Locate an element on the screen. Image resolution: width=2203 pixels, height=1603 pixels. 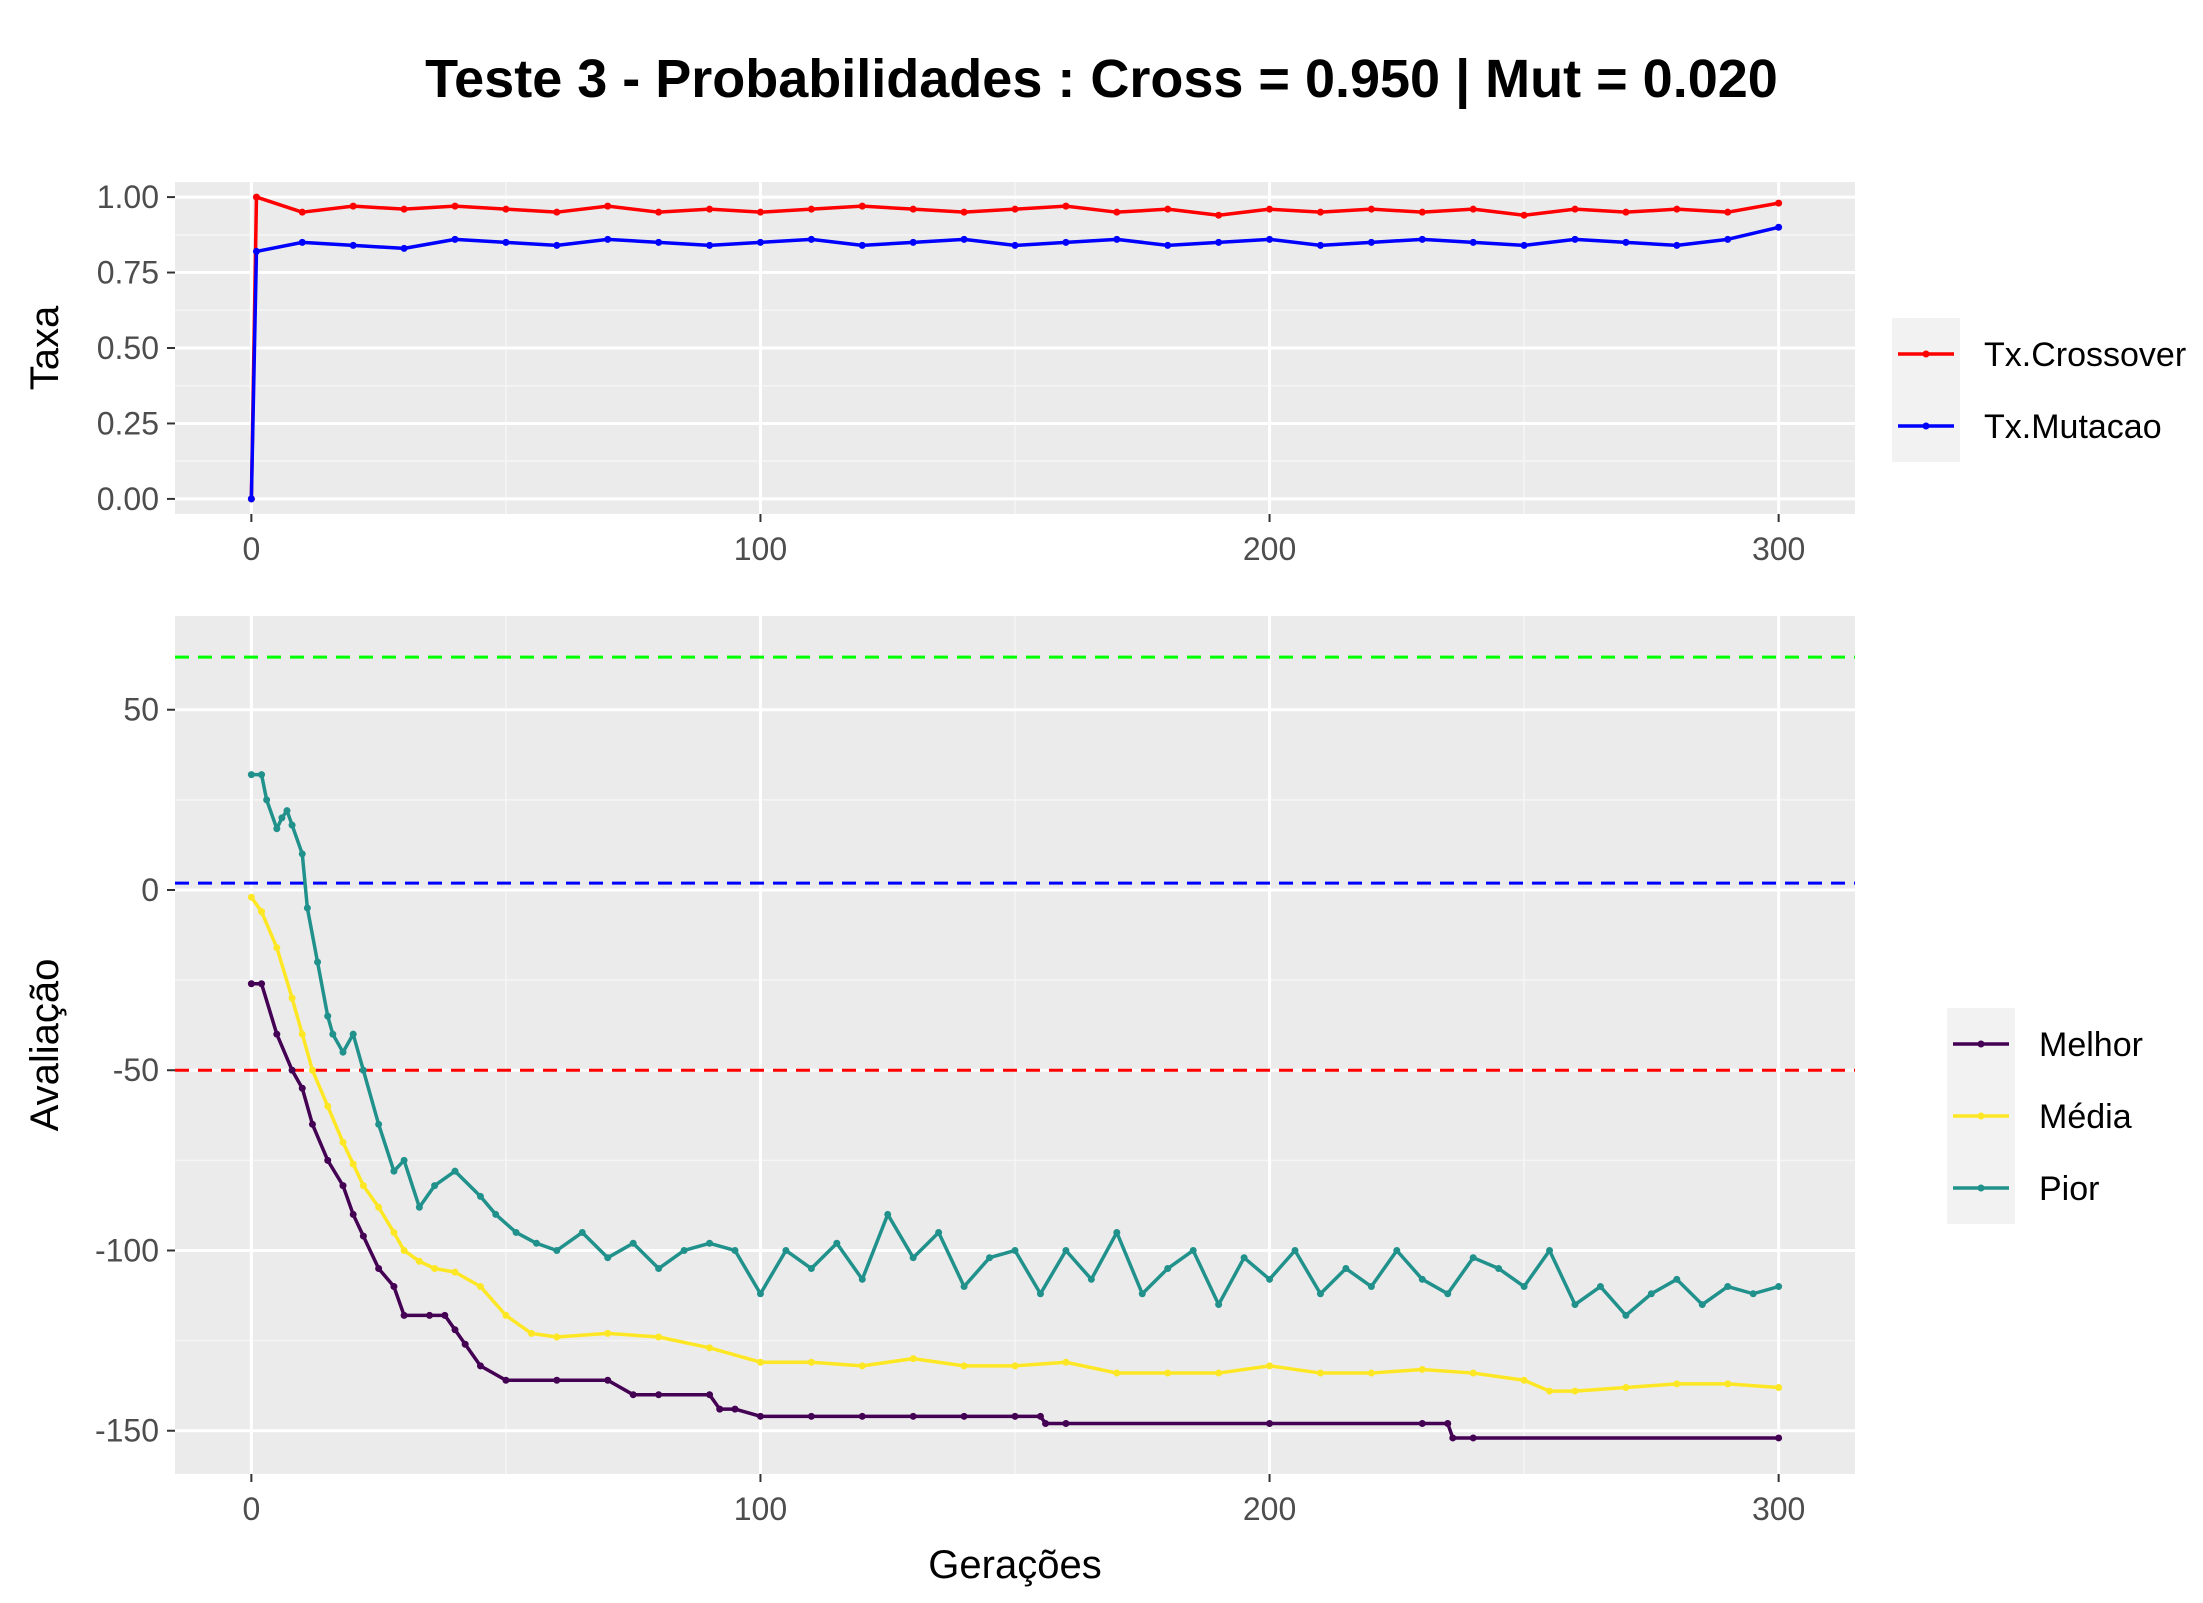
y-tick-label: 0.75 is located at coordinates (128, 273).